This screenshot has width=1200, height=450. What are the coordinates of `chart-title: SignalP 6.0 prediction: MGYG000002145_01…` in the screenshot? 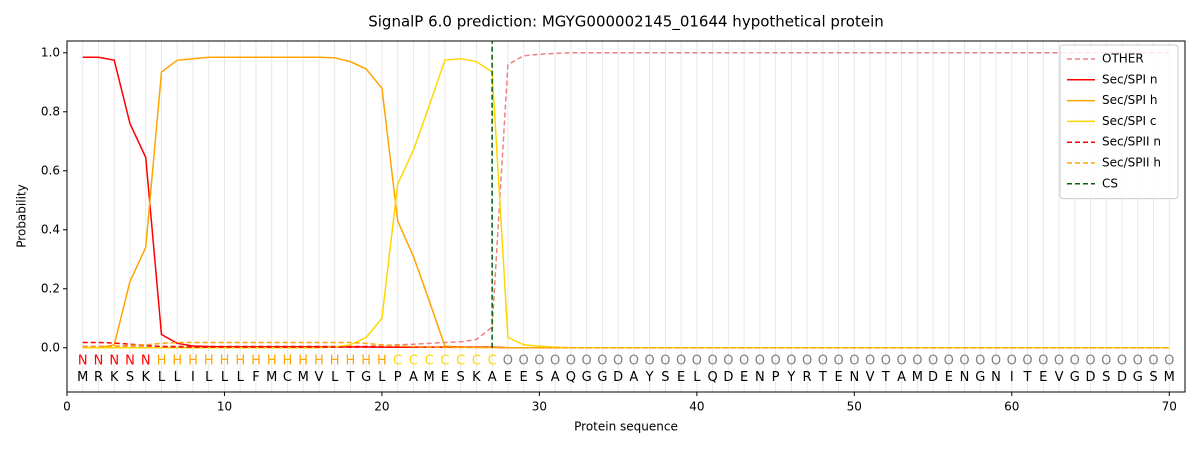 It's located at (626, 22).